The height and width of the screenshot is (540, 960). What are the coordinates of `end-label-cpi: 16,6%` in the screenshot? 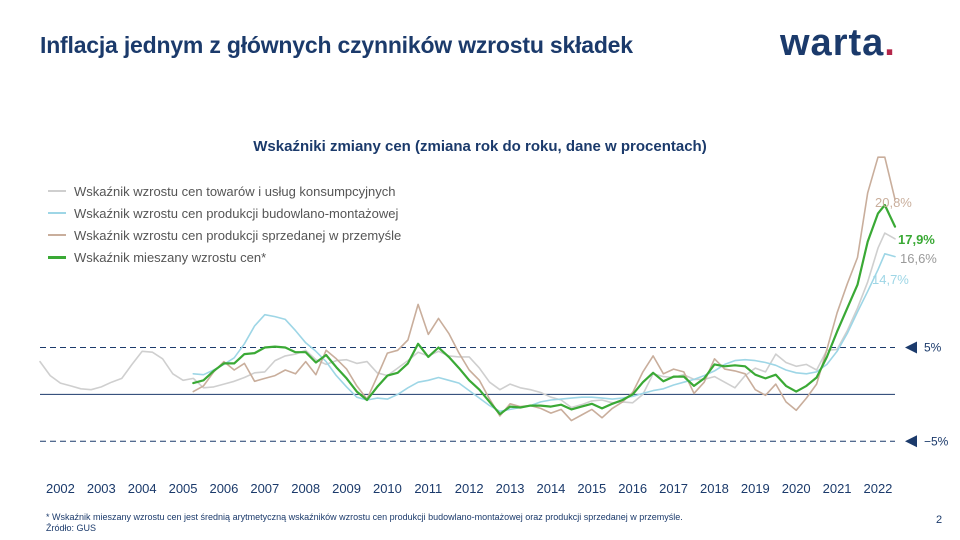 It's located at (918, 258).